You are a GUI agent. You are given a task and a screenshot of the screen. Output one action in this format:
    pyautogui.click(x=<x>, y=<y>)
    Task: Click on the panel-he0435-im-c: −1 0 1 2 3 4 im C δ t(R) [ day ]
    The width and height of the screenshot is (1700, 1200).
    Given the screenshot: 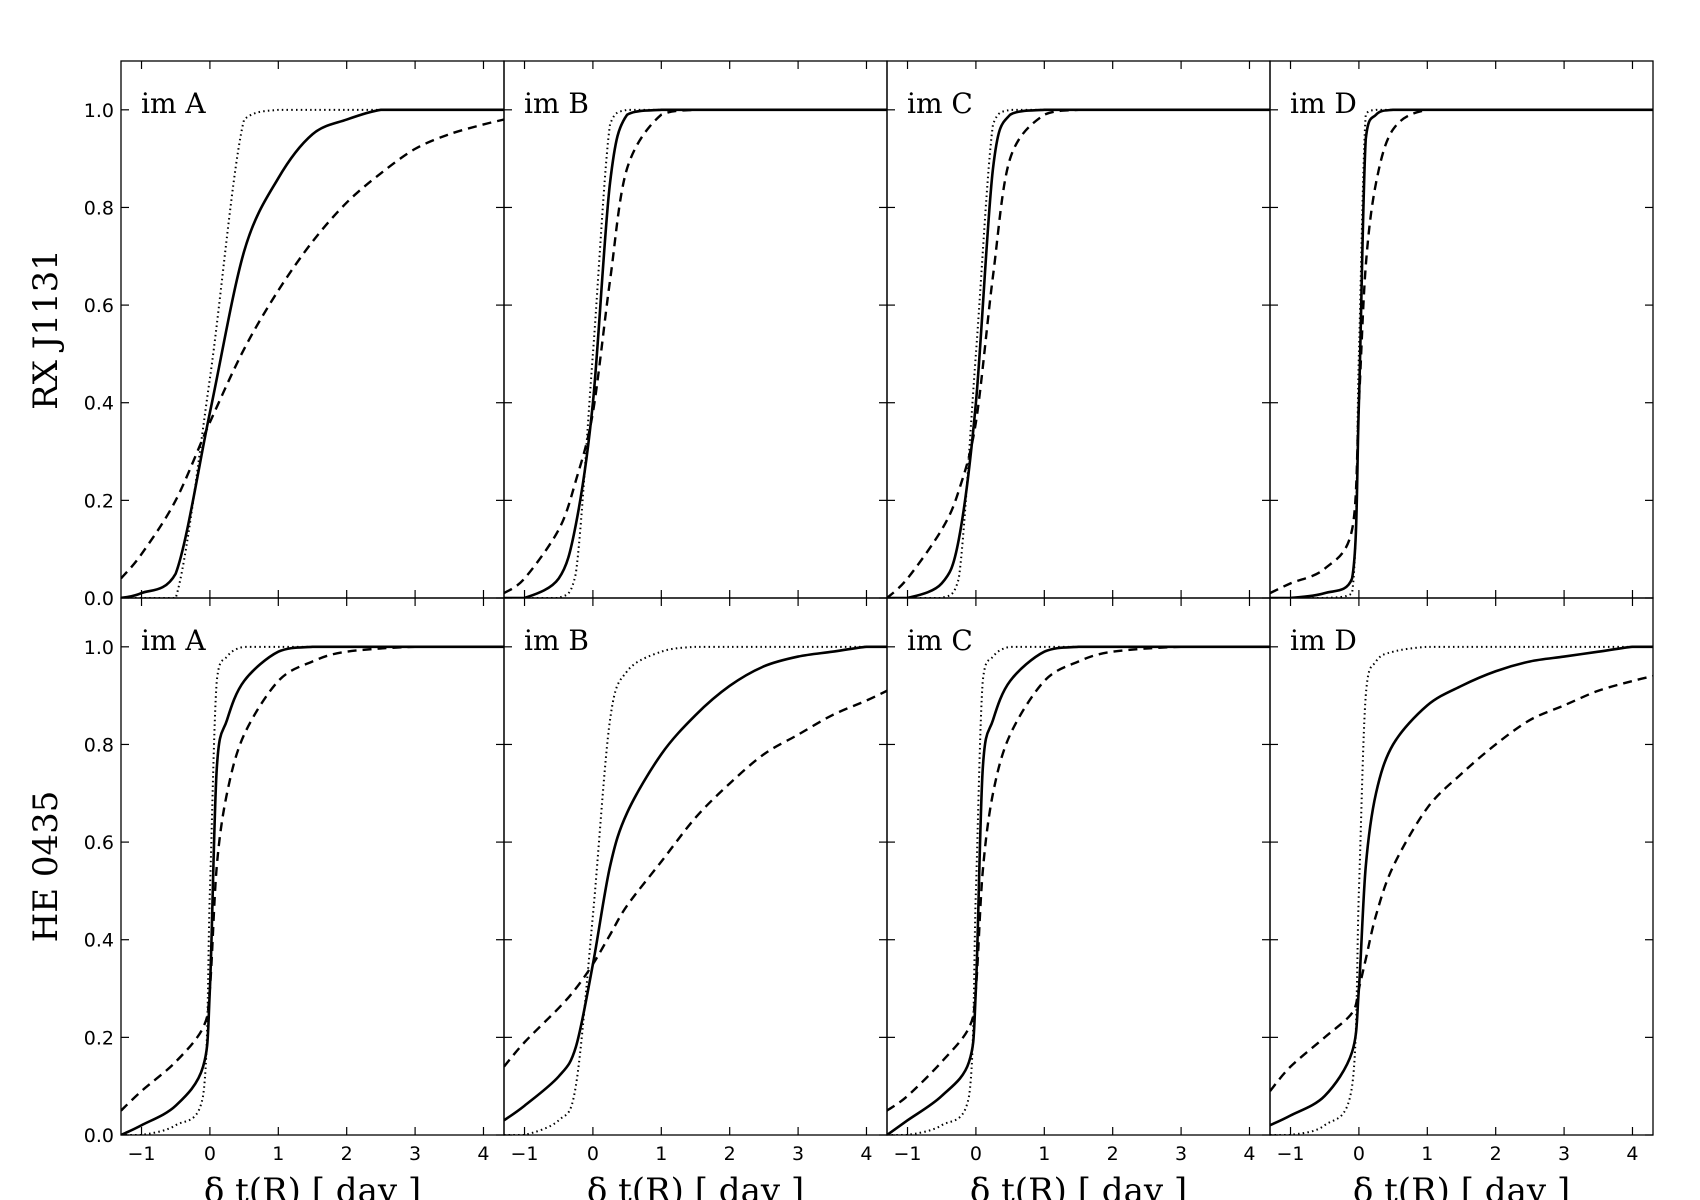 What is the action you would take?
    pyautogui.click(x=1078, y=898)
    